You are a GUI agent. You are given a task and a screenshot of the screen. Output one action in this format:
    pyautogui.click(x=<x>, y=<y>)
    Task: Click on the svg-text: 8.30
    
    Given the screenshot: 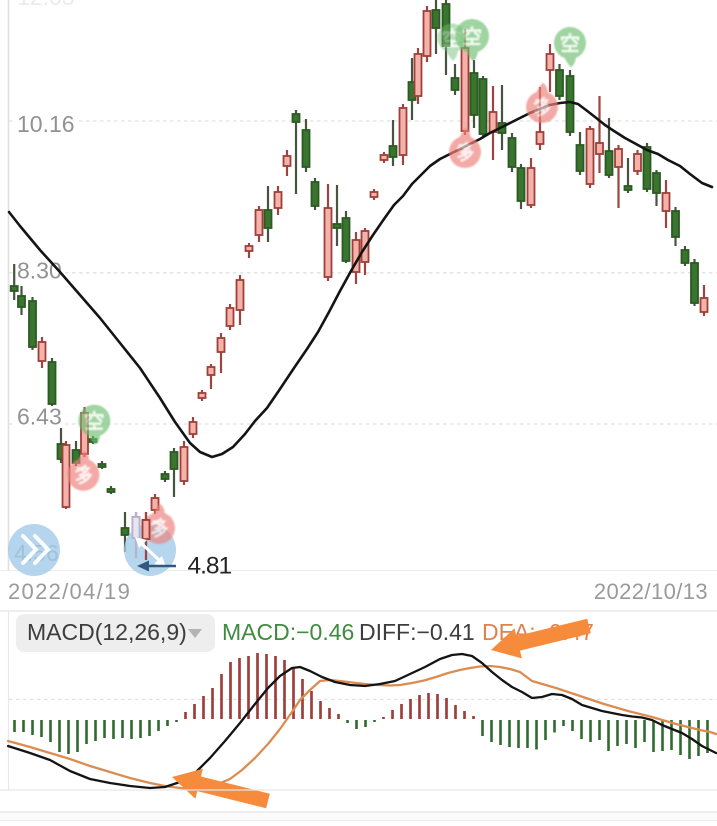 What is the action you would take?
    pyautogui.click(x=39, y=271)
    